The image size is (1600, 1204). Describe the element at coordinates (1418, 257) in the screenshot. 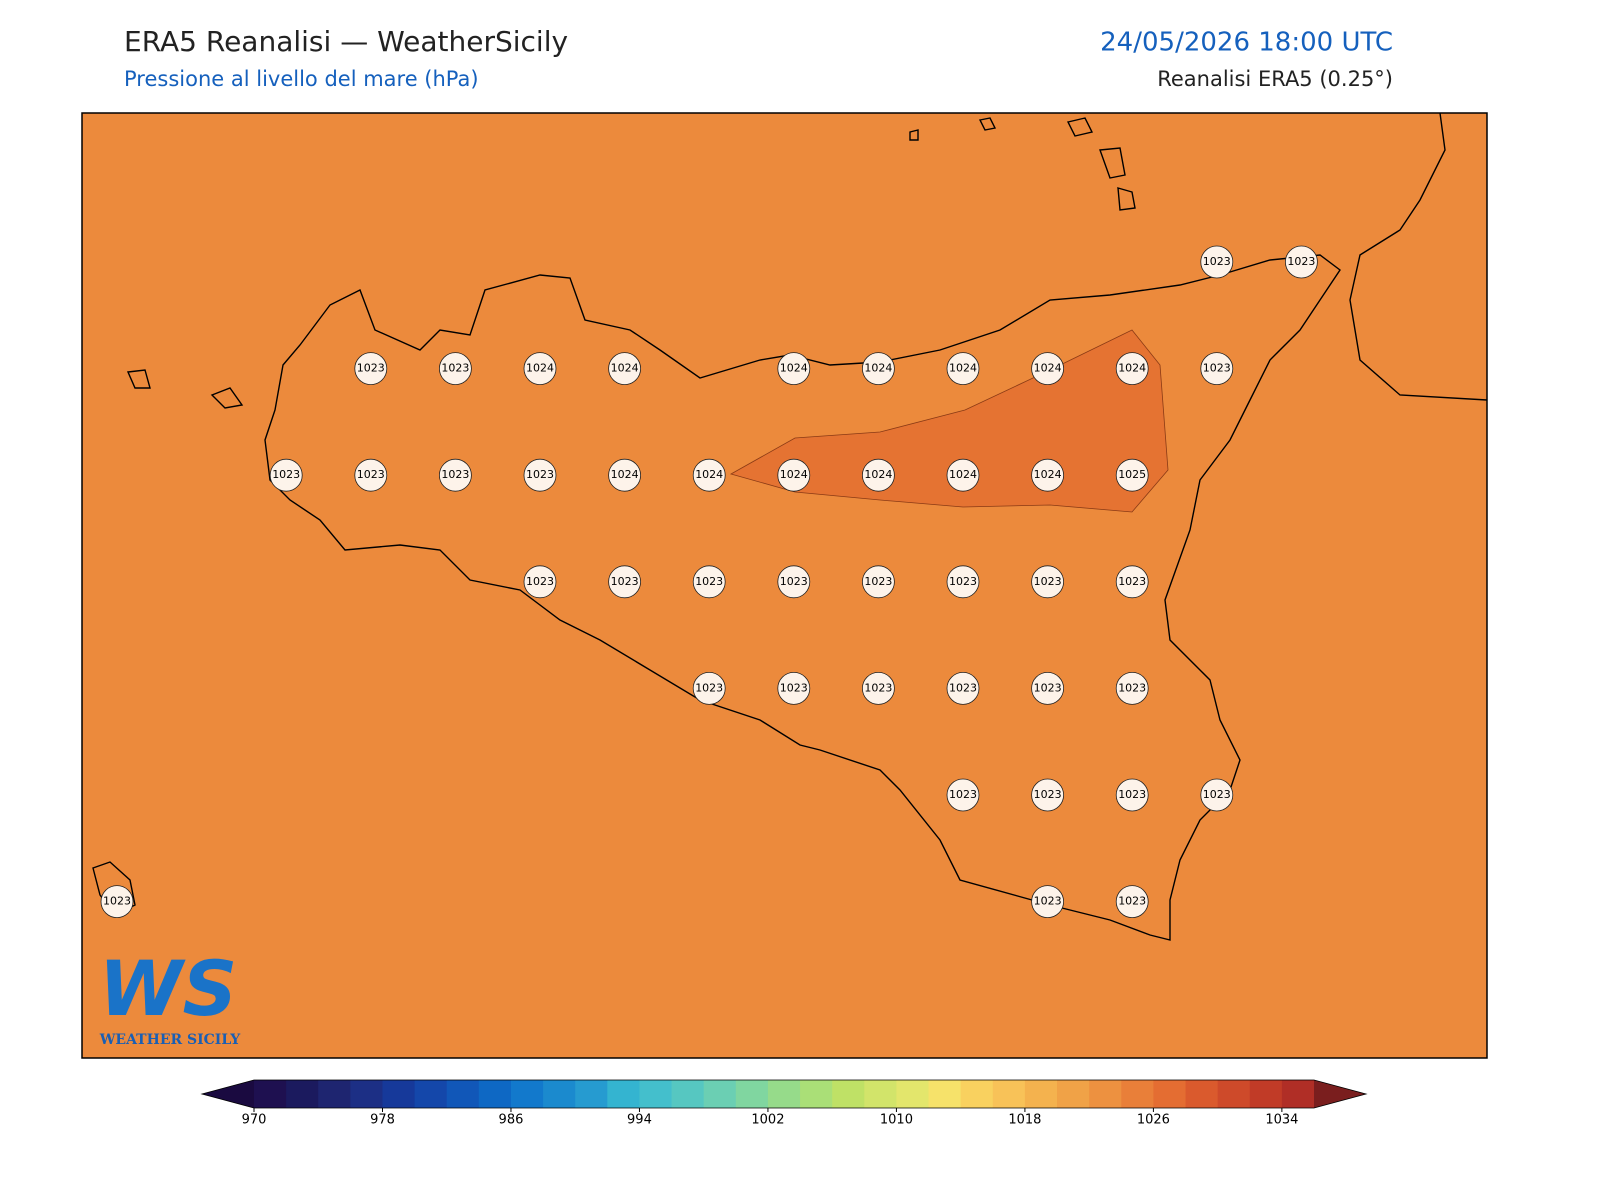

I see `calabria-coast` at that location.